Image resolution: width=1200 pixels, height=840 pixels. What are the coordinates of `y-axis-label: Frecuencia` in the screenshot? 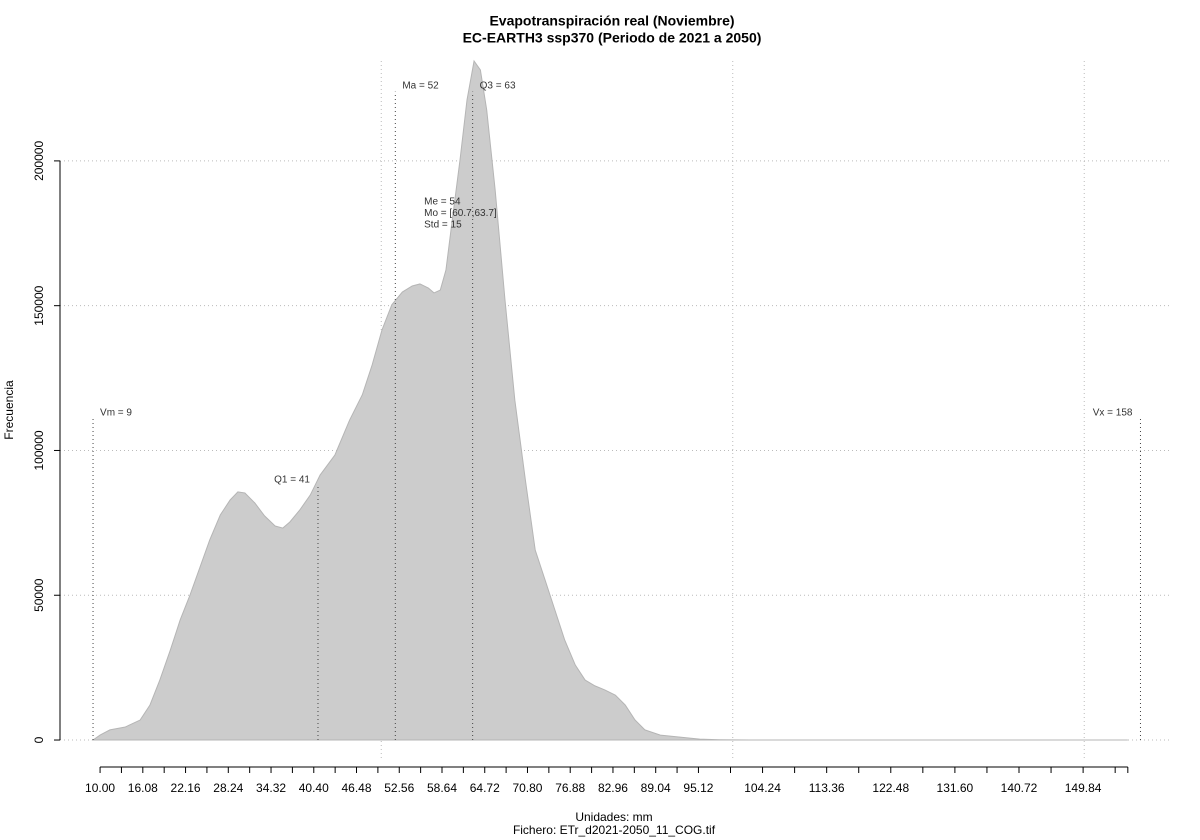 It's located at (9, 410).